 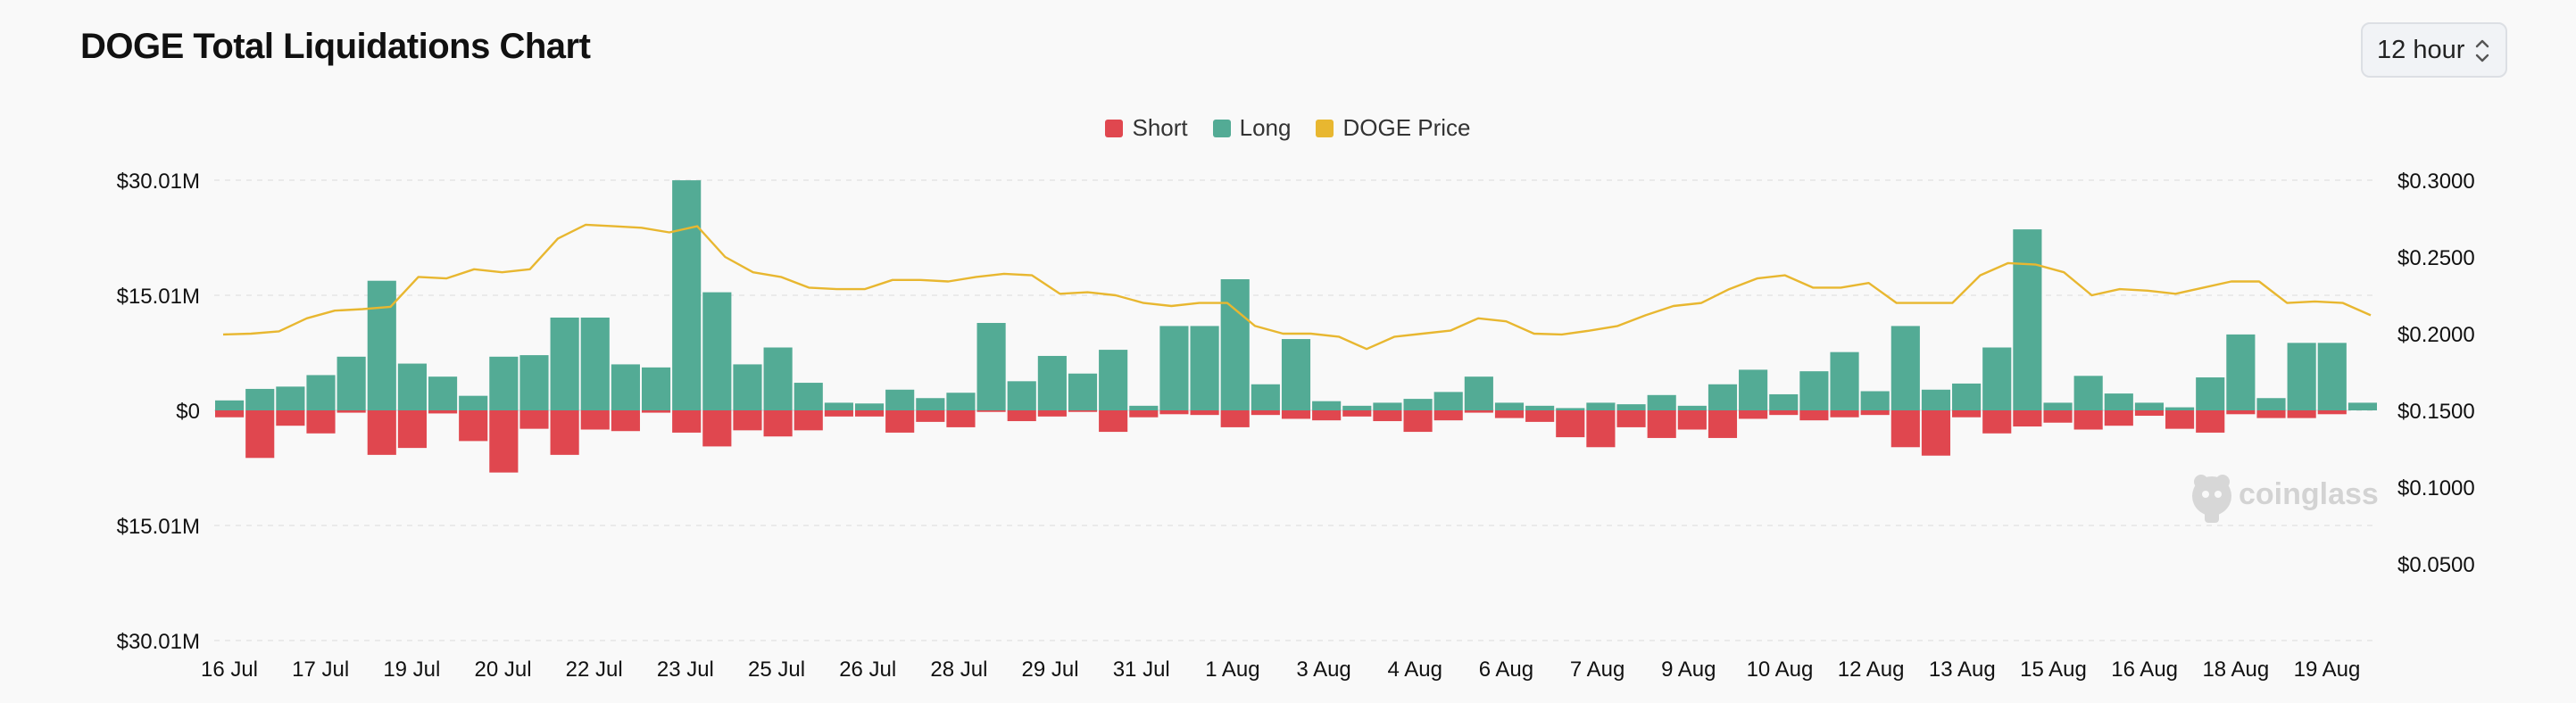 What do you see at coordinates (867, 670) in the screenshot?
I see `x-tick-label: 26 Jul` at bounding box center [867, 670].